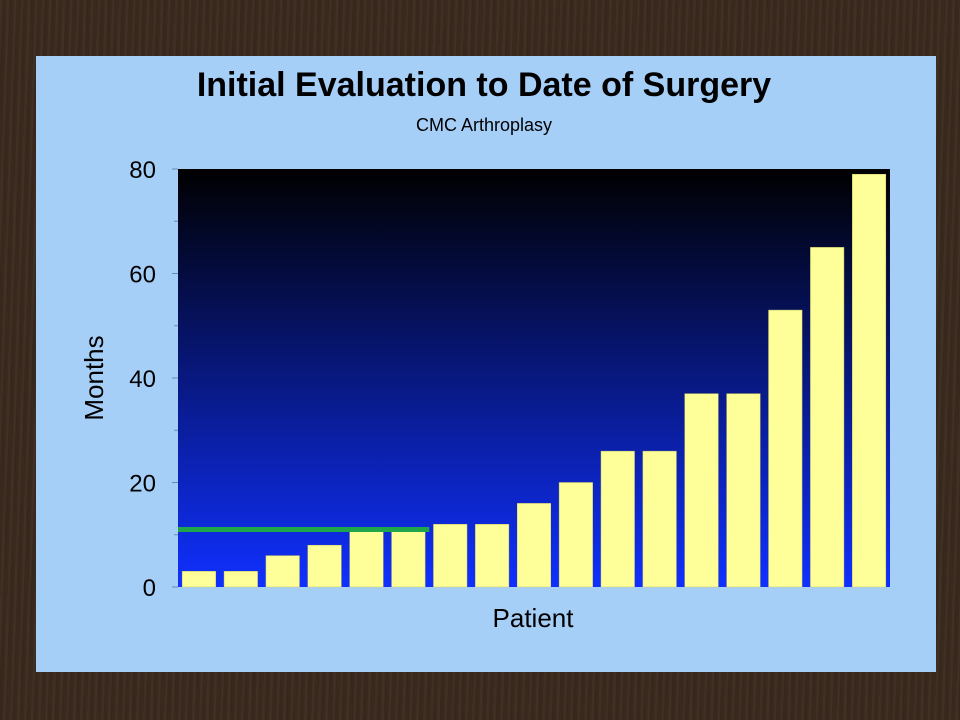  What do you see at coordinates (142, 275) in the screenshot?
I see `y-tick-label: 60` at bounding box center [142, 275].